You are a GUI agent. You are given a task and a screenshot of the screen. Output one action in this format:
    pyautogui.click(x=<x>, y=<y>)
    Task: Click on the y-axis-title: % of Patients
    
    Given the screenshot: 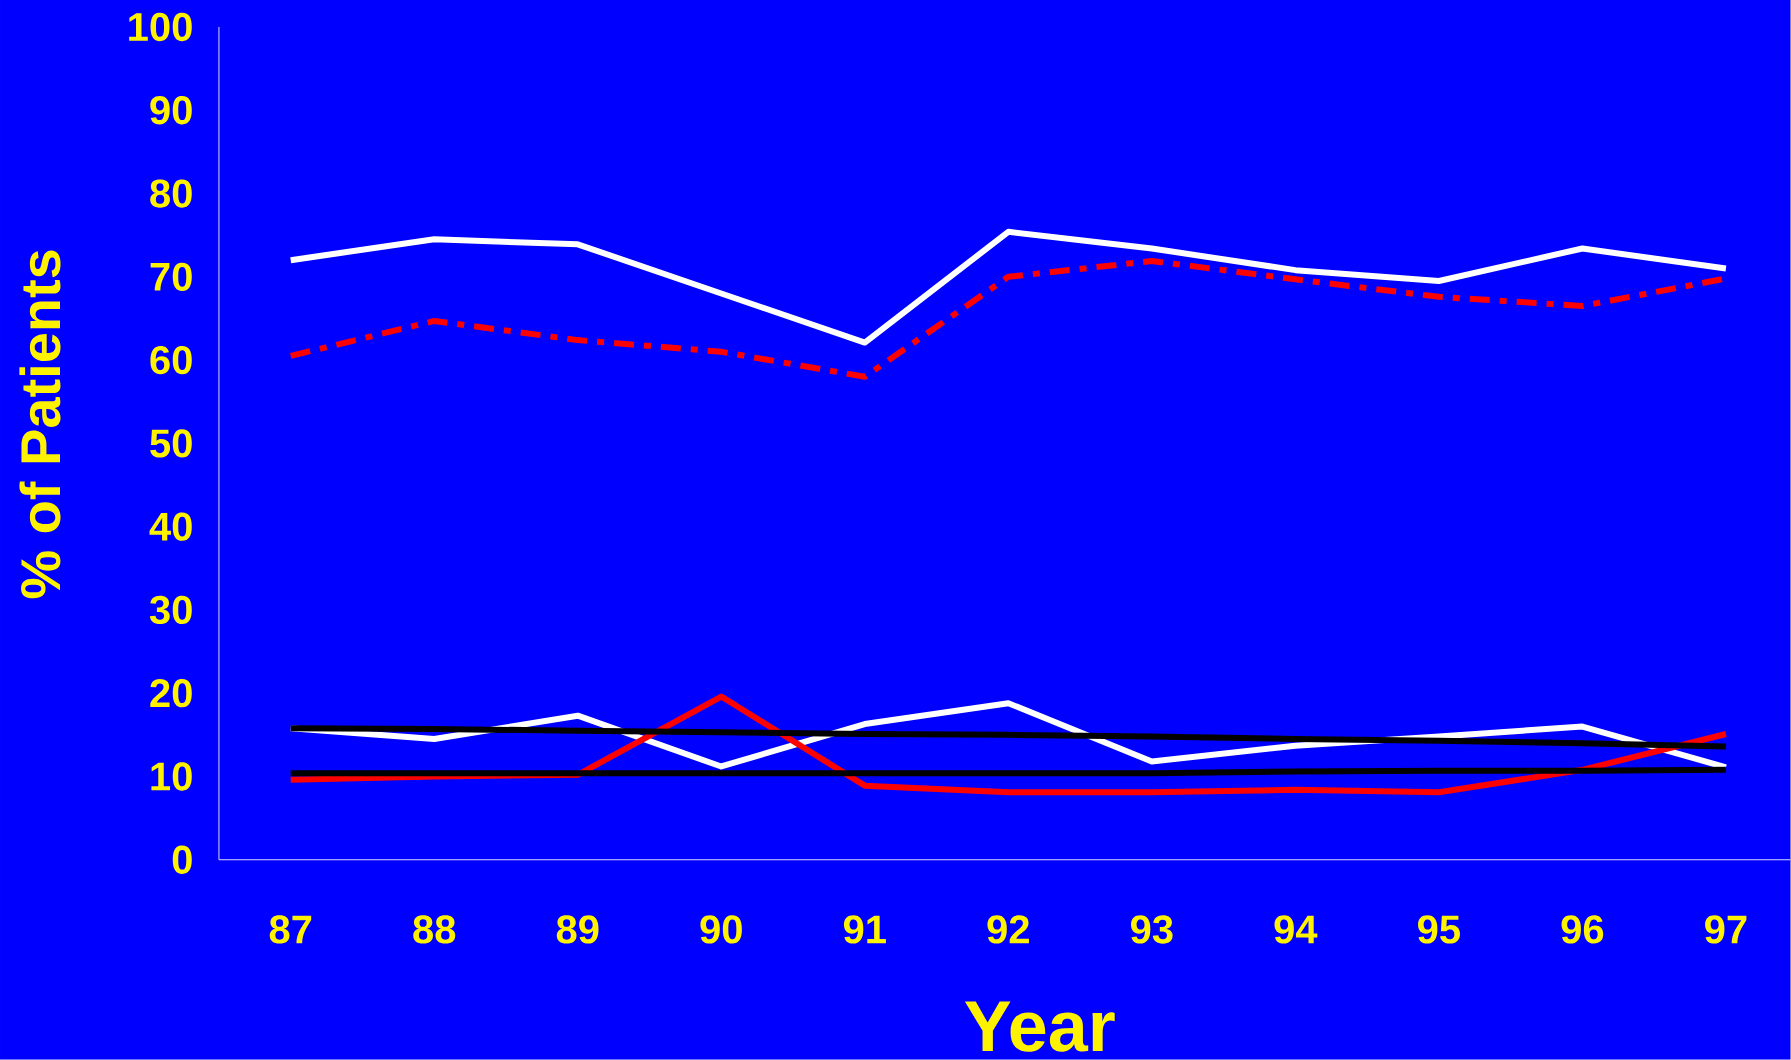 What is the action you would take?
    pyautogui.click(x=40, y=424)
    